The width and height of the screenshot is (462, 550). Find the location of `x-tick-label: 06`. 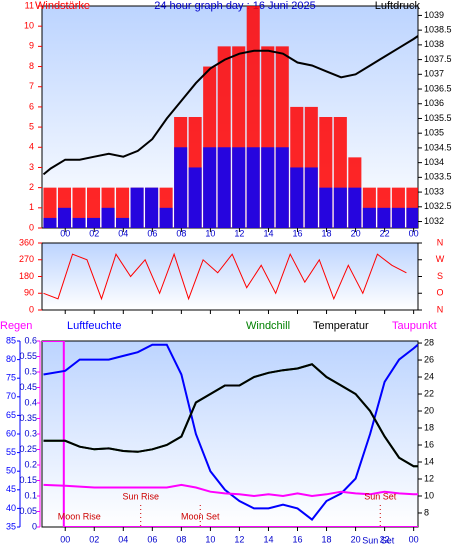

x-tick-label: 06 is located at coordinates (152, 233).